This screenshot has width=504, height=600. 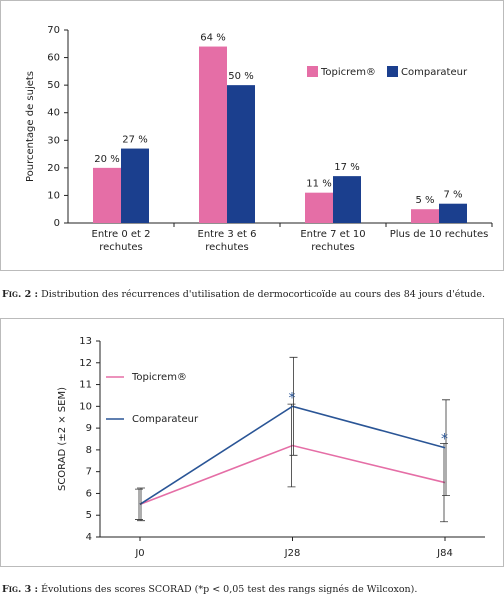 I want to click on y-tick-label: 20, so click(x=53, y=168).